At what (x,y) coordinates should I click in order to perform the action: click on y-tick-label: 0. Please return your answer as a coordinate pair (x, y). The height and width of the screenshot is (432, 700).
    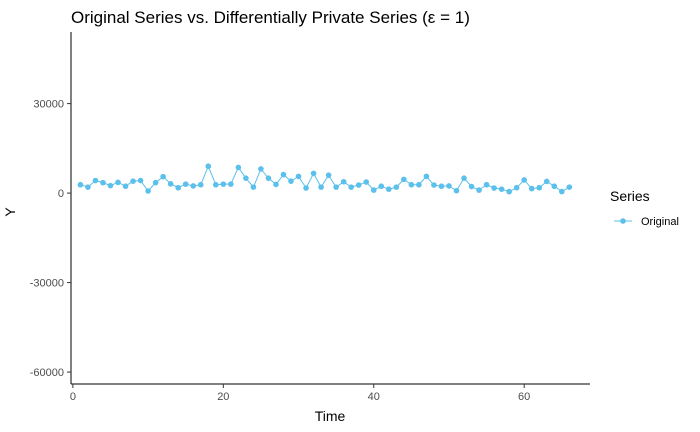
    Looking at the image, I should click on (61, 194).